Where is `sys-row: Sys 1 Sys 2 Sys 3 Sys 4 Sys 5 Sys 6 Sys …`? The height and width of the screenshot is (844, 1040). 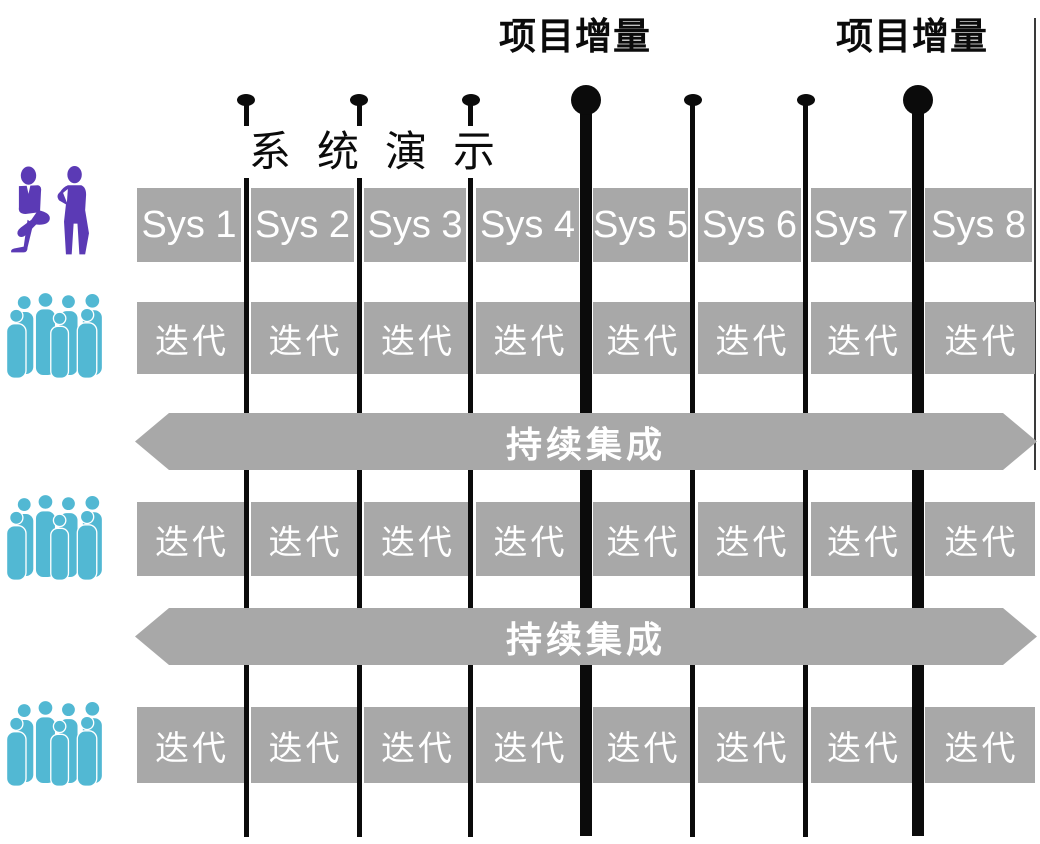 sys-row: Sys 1 Sys 2 Sys 3 Sys 4 Sys 5 Sys 6 Sys … is located at coordinates (520, 225).